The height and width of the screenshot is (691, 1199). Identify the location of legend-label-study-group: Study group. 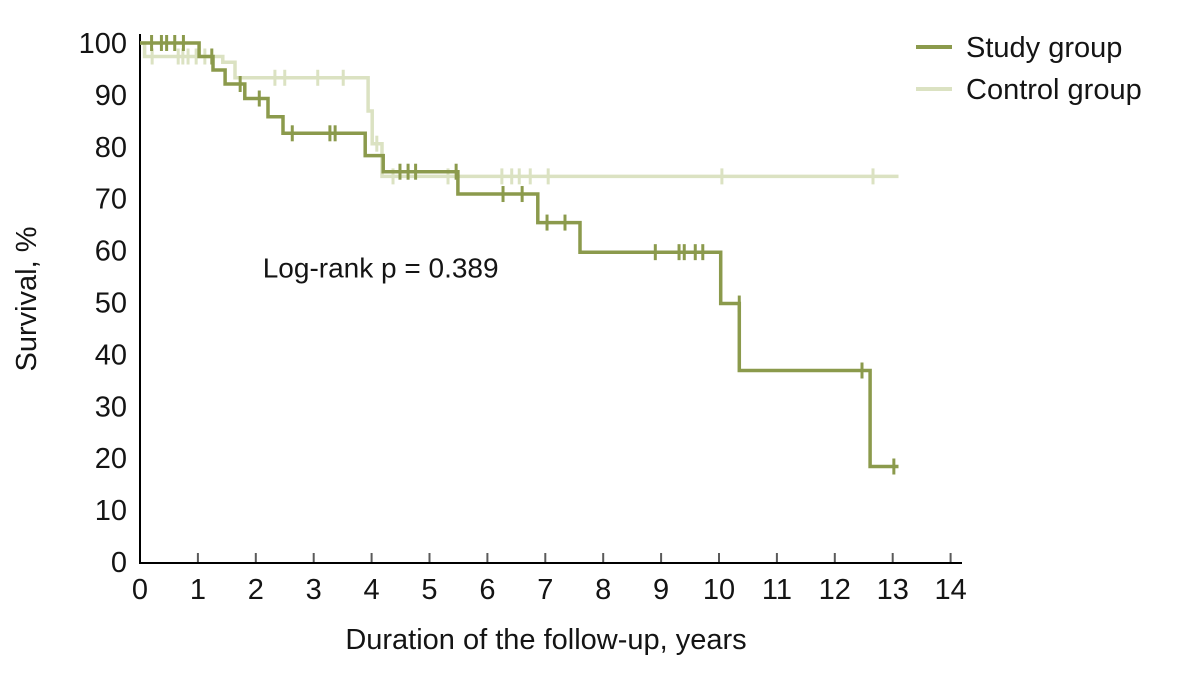
(1044, 48).